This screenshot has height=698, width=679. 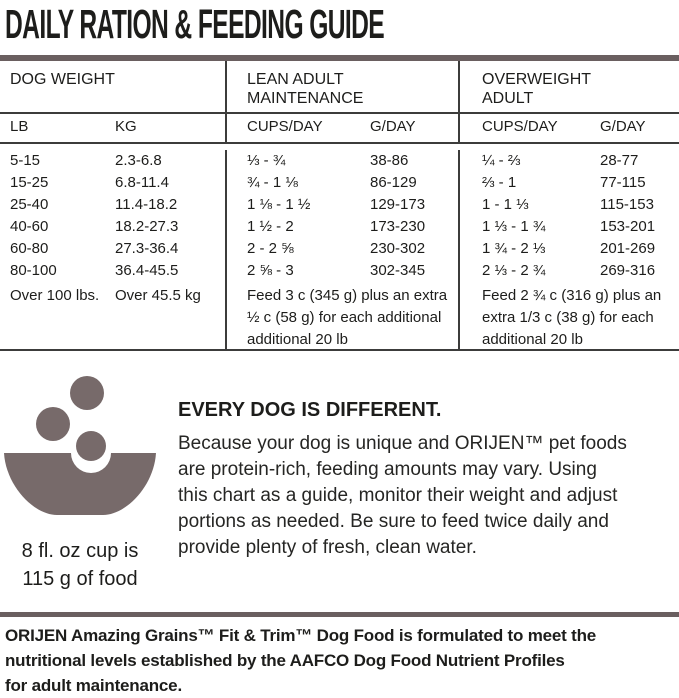 I want to click on cell-lean-cups: 2 - 2 ⅝, so click(x=297, y=249).